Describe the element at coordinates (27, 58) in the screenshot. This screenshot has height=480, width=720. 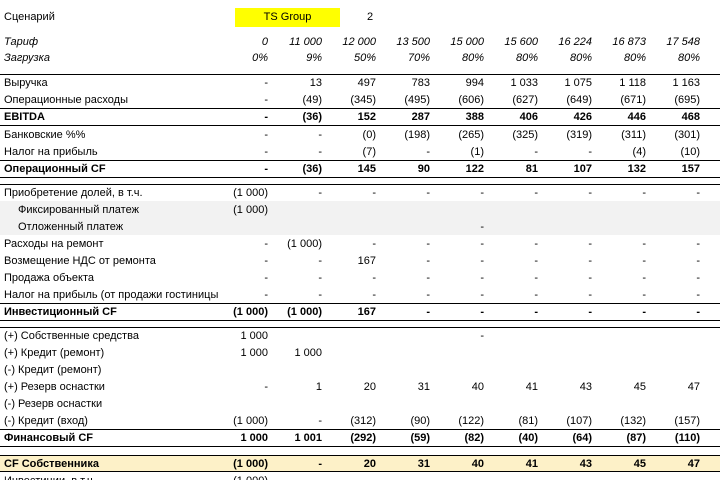
I see `row-label: Загрузка` at that location.